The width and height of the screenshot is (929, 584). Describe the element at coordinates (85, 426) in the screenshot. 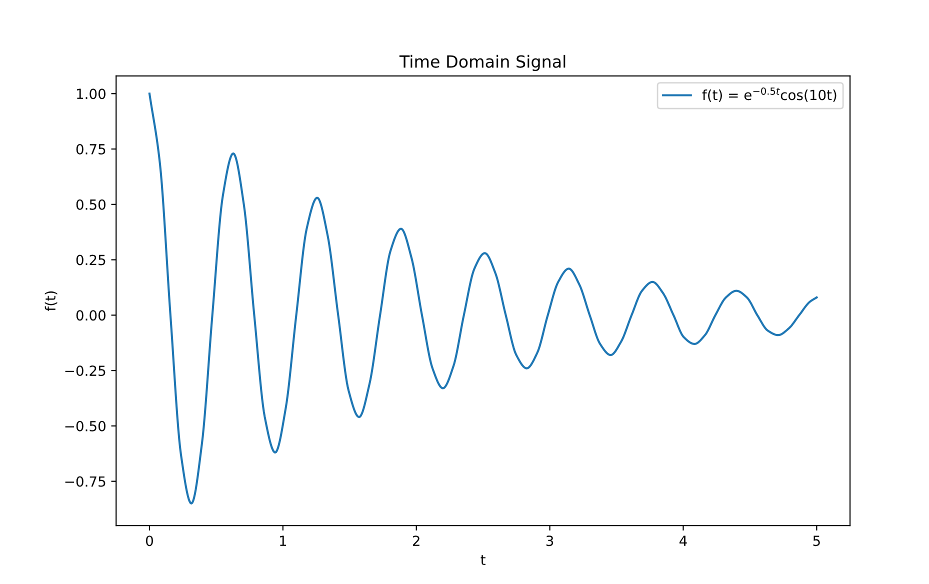

I see `y-tick-label: −0.50` at that location.